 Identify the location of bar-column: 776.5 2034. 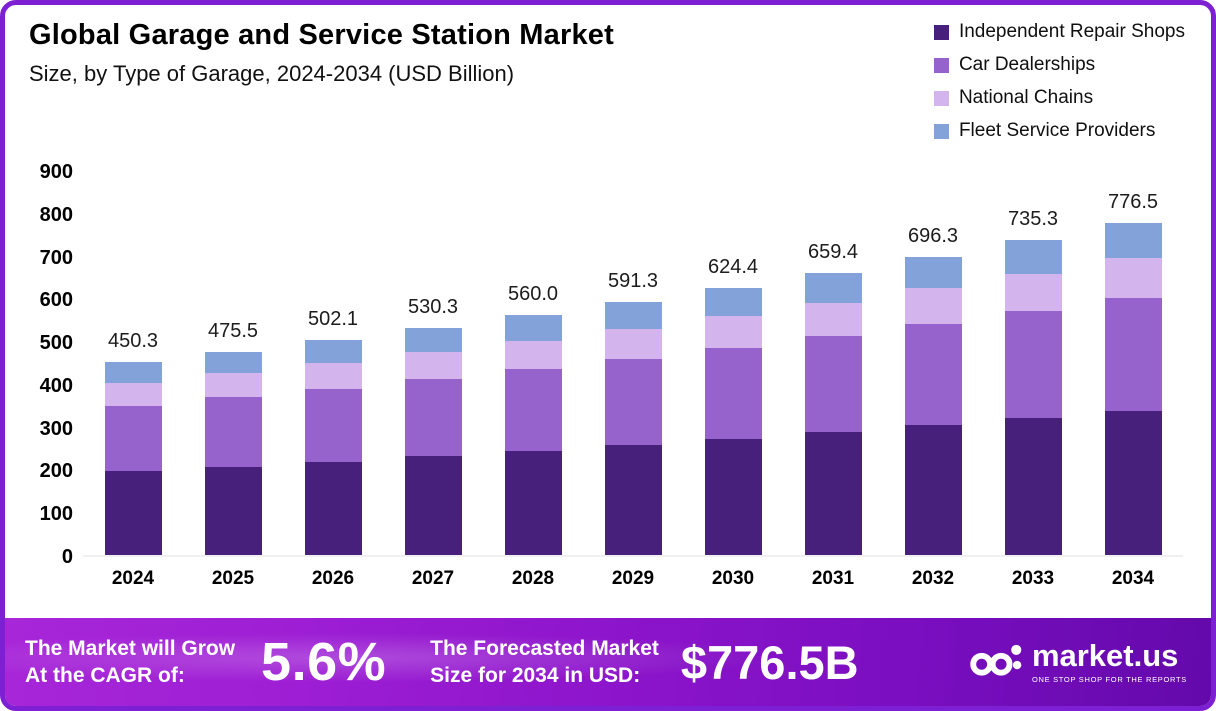
(1133, 380).